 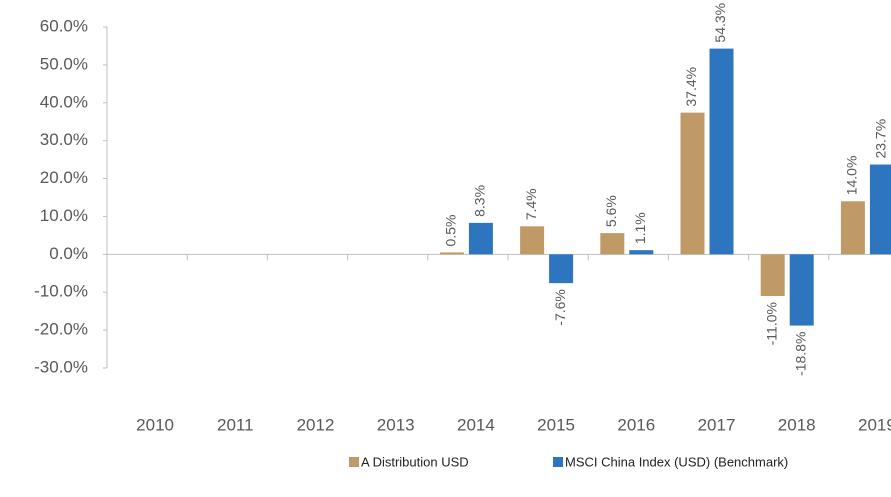 I want to click on x-tick-label: 2012, so click(x=316, y=424).